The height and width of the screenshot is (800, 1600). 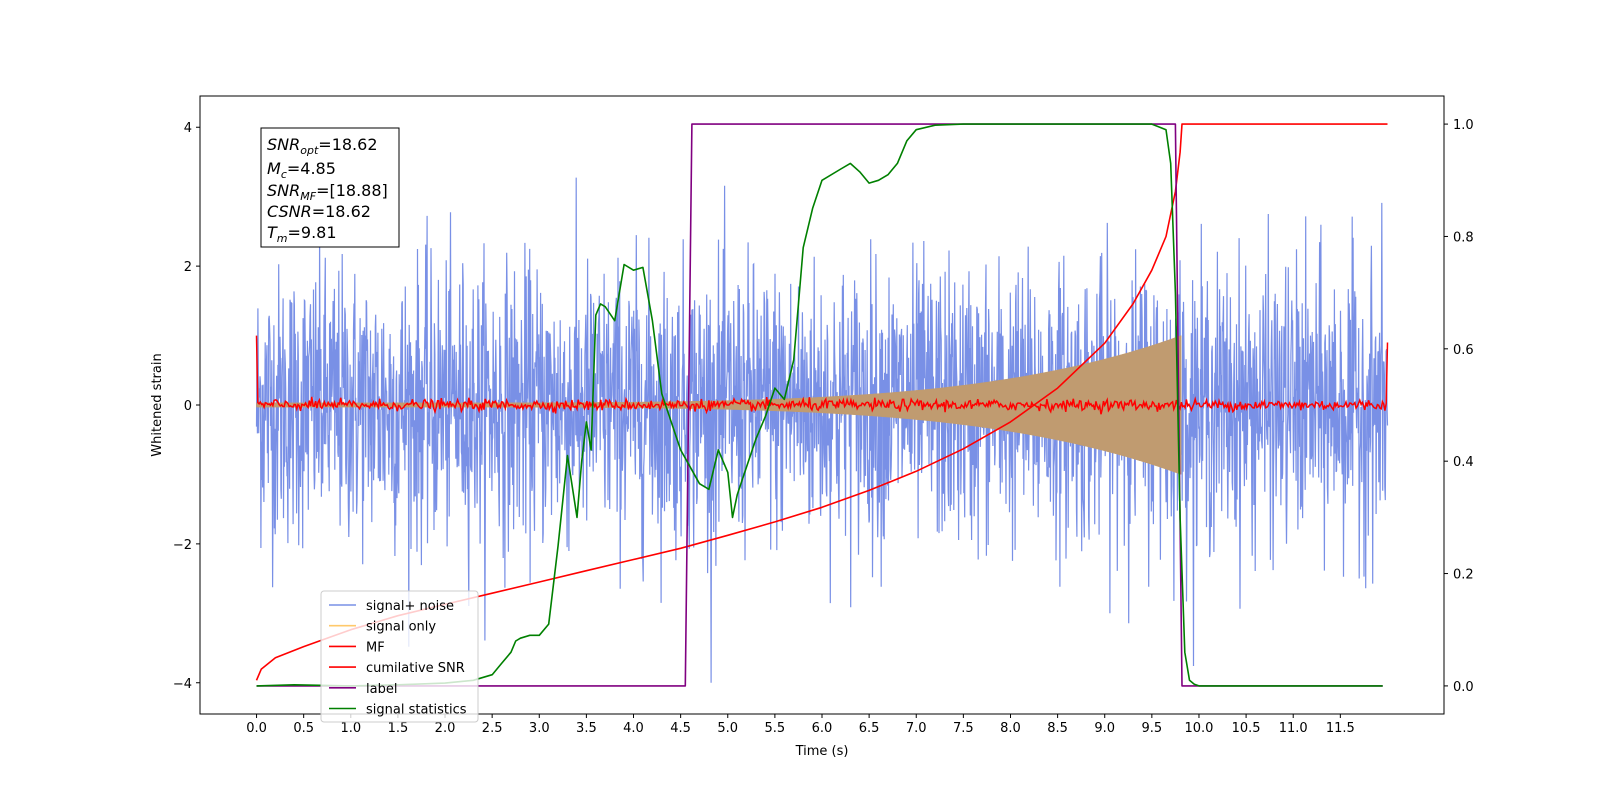 I want to click on x-tick-label: 11.0, so click(x=1293, y=728).